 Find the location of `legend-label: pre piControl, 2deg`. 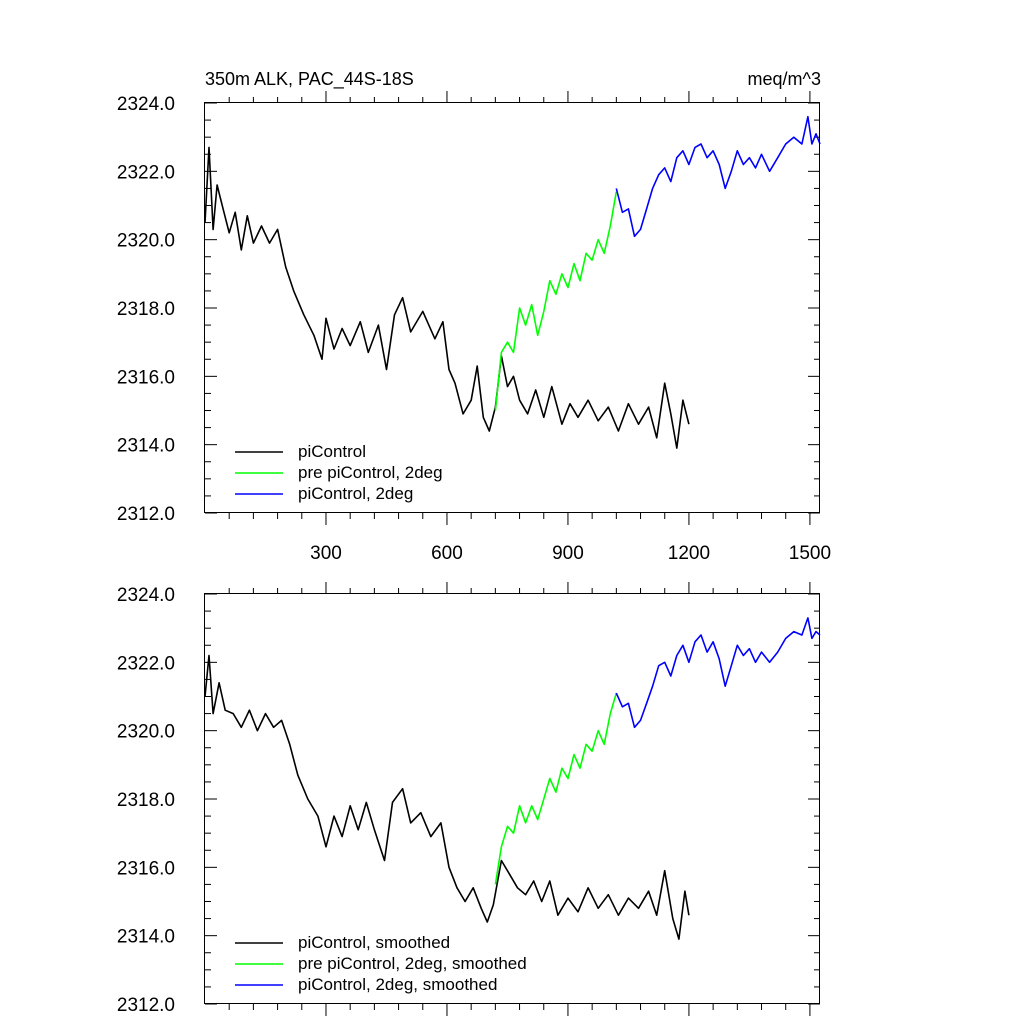

legend-label: pre piControl, 2deg is located at coordinates (370, 472).